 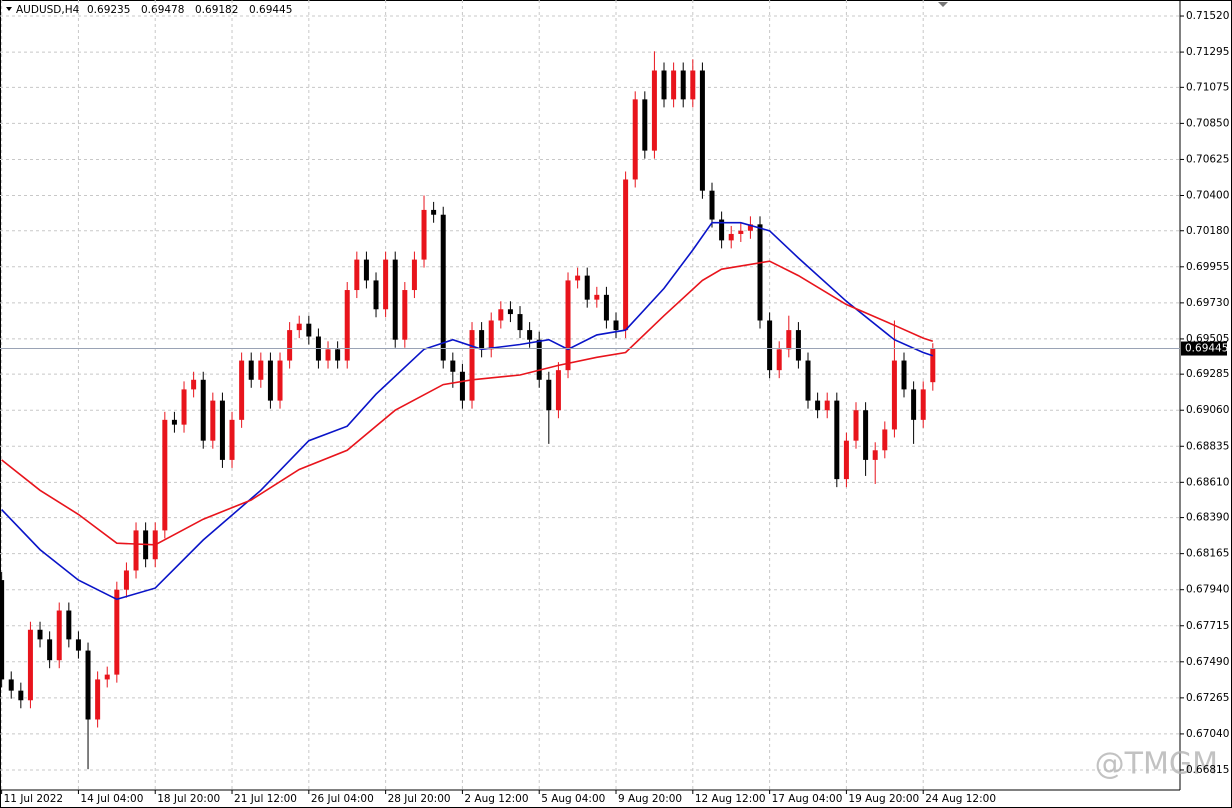 I want to click on y-tick-label: 0.69285, so click(x=1207, y=374).